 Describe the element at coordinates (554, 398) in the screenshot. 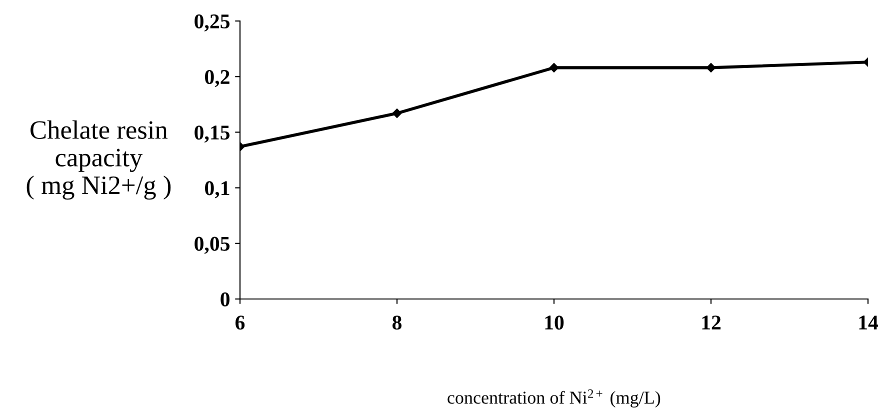

I see `x-axis-title: concentration of Ni$^{2+}$ (mg/L)` at that location.